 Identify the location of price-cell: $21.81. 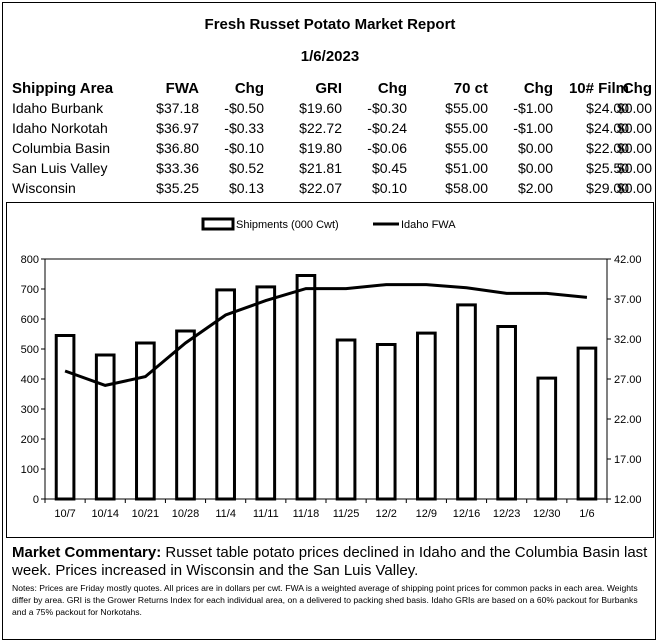
(320, 168).